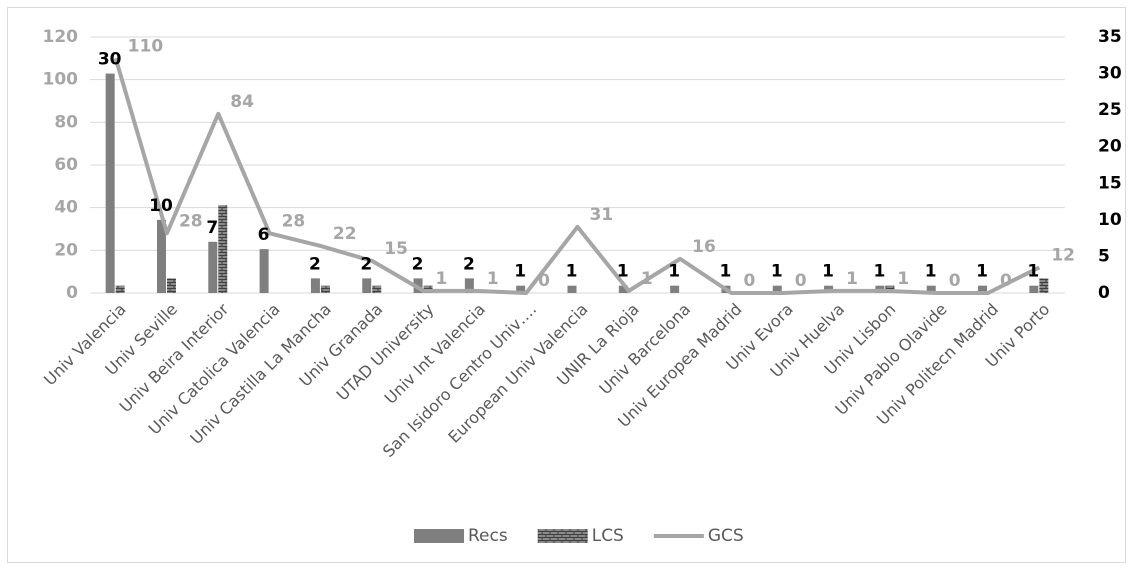 The width and height of the screenshot is (1133, 570). Describe the element at coordinates (66, 165) in the screenshot. I see `y-tick-label: 60` at that location.